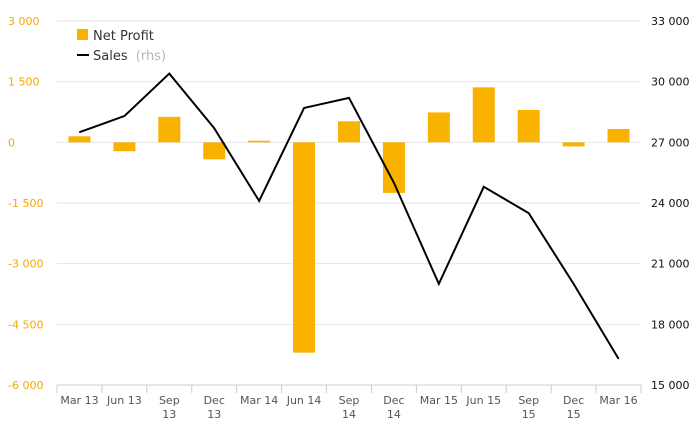 The height and width of the screenshot is (433, 700). I want to click on x-axis-tick-label-line: Jun 14, so click(304, 400).